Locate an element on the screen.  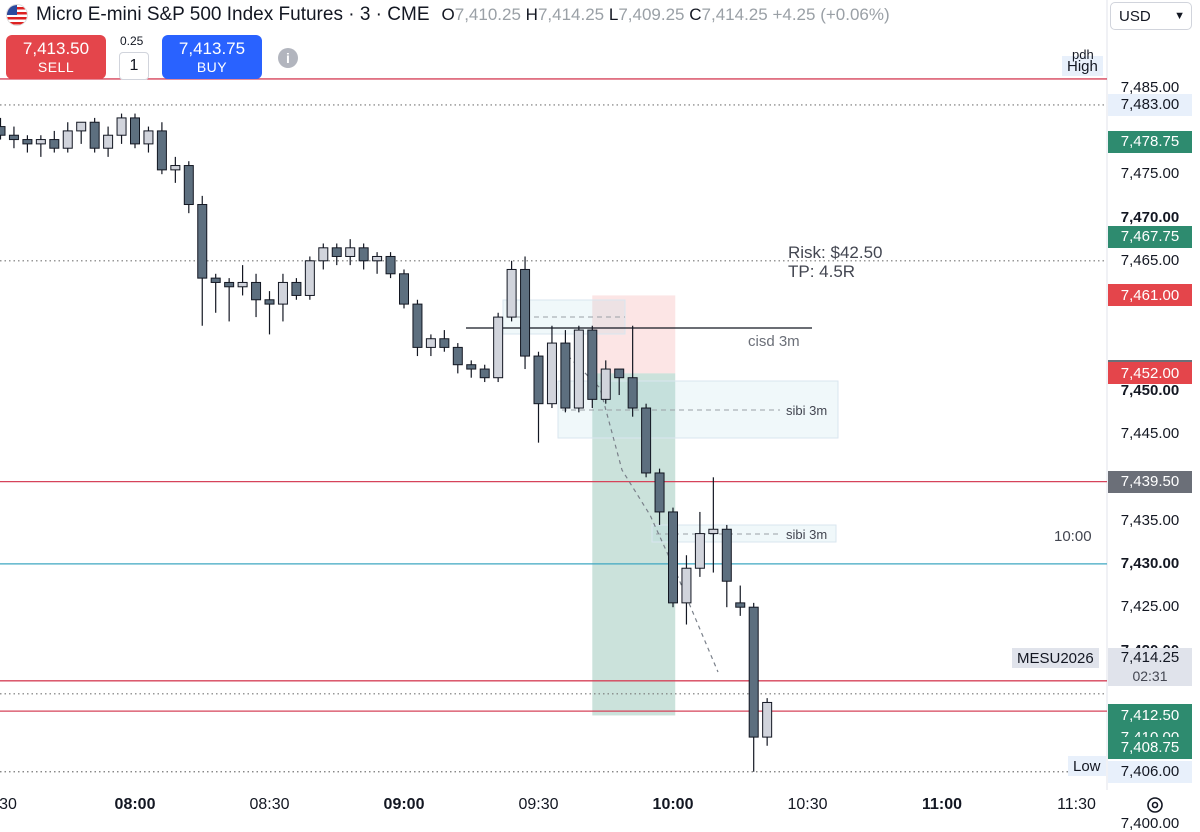
symbol-tag: MESU2026 is located at coordinates (1055, 658).